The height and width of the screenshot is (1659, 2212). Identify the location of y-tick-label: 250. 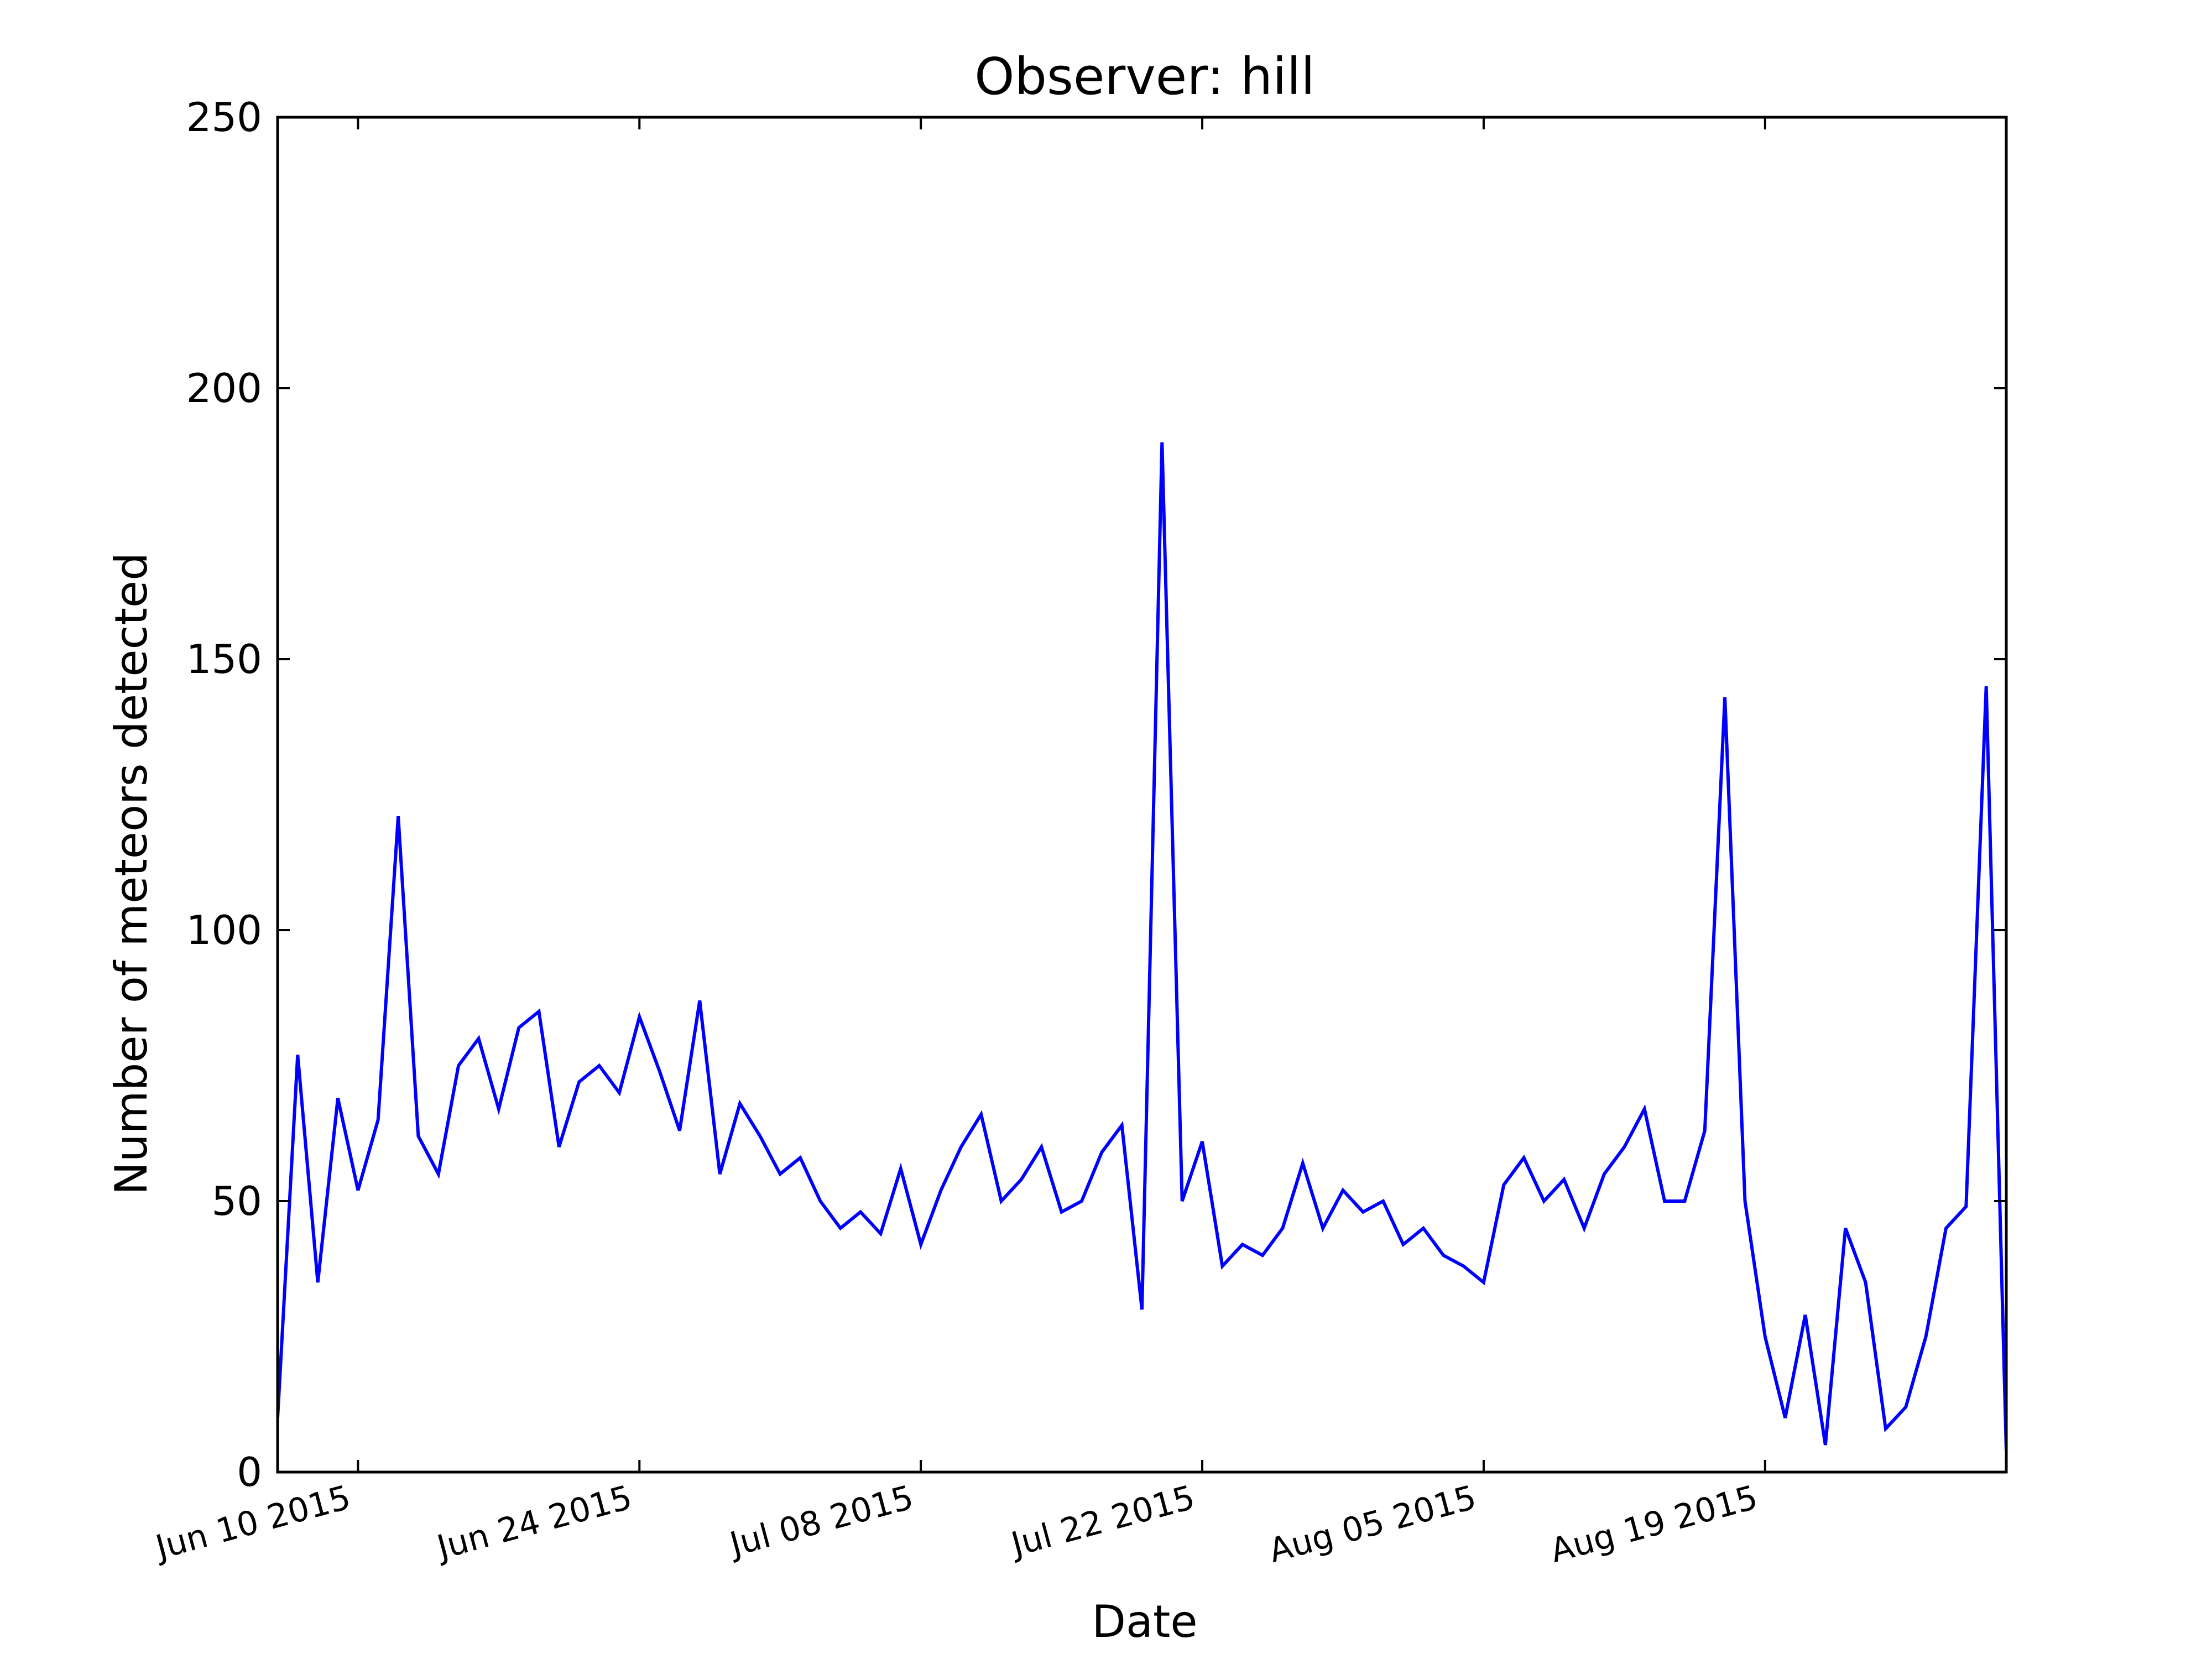
(224, 117).